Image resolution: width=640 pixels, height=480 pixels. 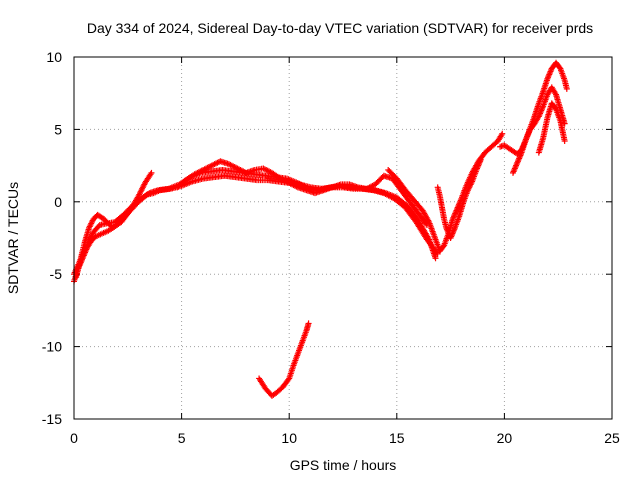 I want to click on x-tick-labels: 0 5 10 15 20 25, so click(x=345, y=438).